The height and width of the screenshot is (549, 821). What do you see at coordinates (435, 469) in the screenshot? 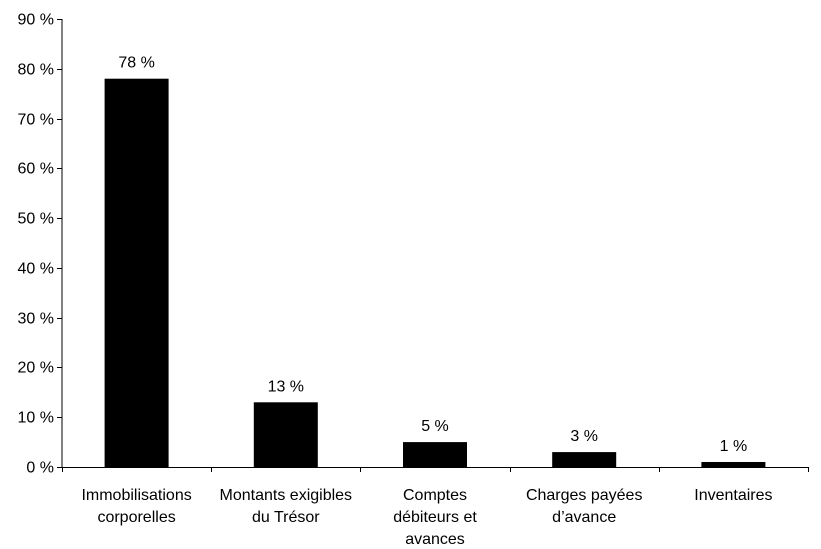
I see `x-axis` at bounding box center [435, 469].